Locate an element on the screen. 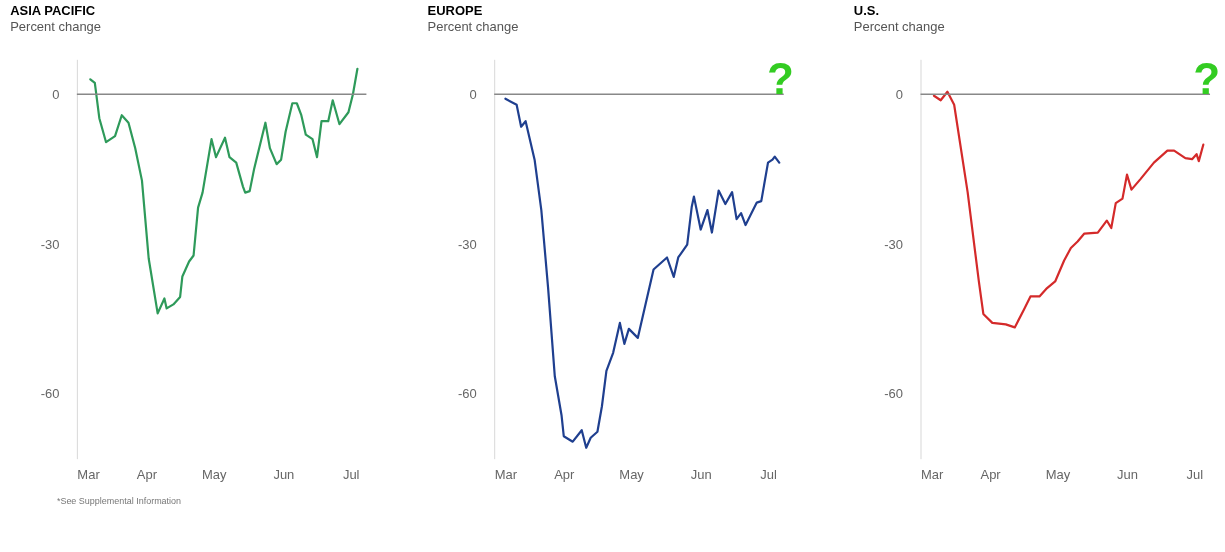 Image resolution: width=1225 pixels, height=552 pixels. chart-title: EUROPE is located at coordinates (455, 11).